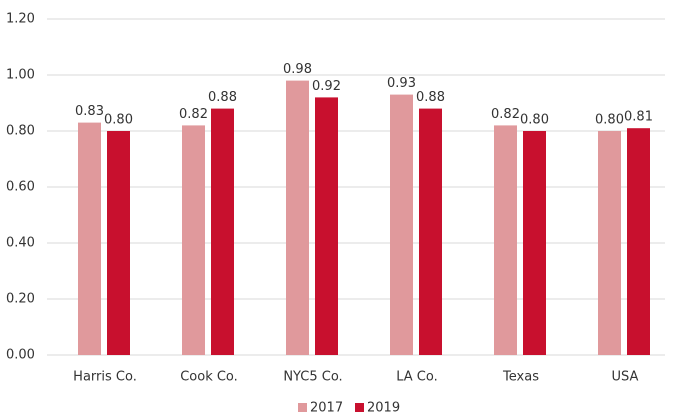 Image resolution: width=673 pixels, height=416 pixels. What do you see at coordinates (105, 377) in the screenshot?
I see `x-tick-label: Harris Co.` at bounding box center [105, 377].